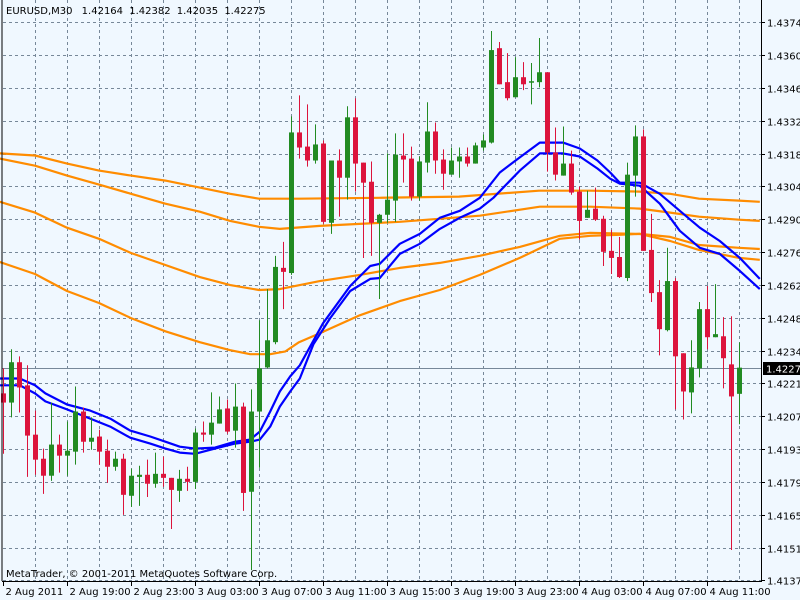 The height and width of the screenshot is (600, 800). I want to click on bar-low: 1.42035, so click(197, 11).